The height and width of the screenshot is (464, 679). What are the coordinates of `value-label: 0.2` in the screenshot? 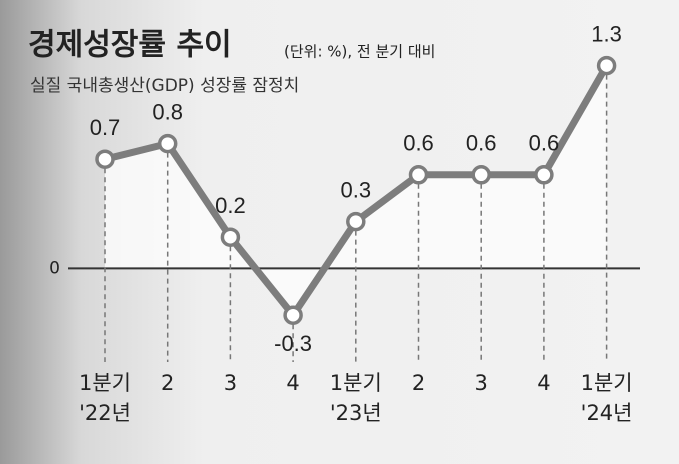 It's located at (230, 205).